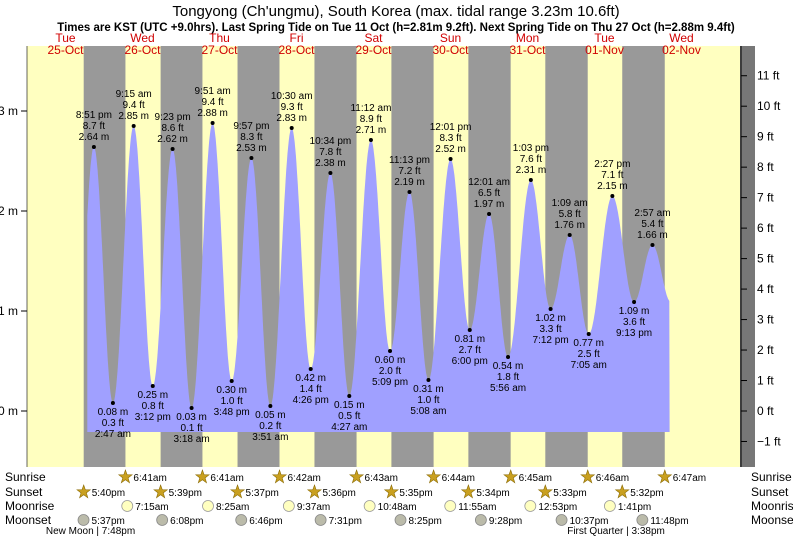  I want to click on tide-height-ft: 2.7 ft, so click(470, 350).